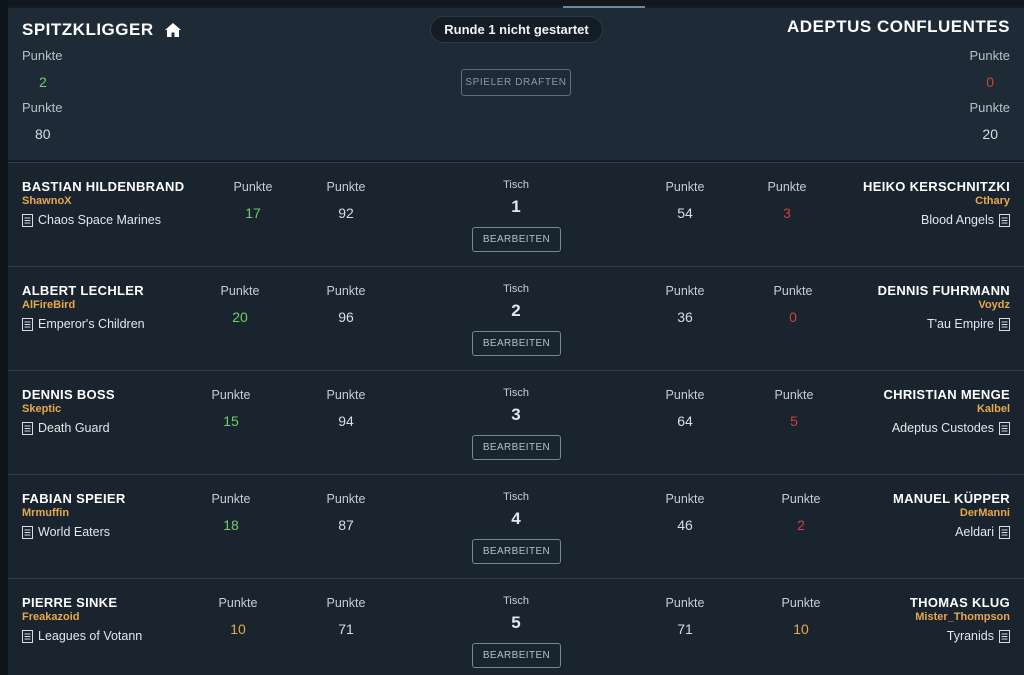  Describe the element at coordinates (82, 636) in the screenshot. I see `left-player-army: Leagues of Votann` at that location.